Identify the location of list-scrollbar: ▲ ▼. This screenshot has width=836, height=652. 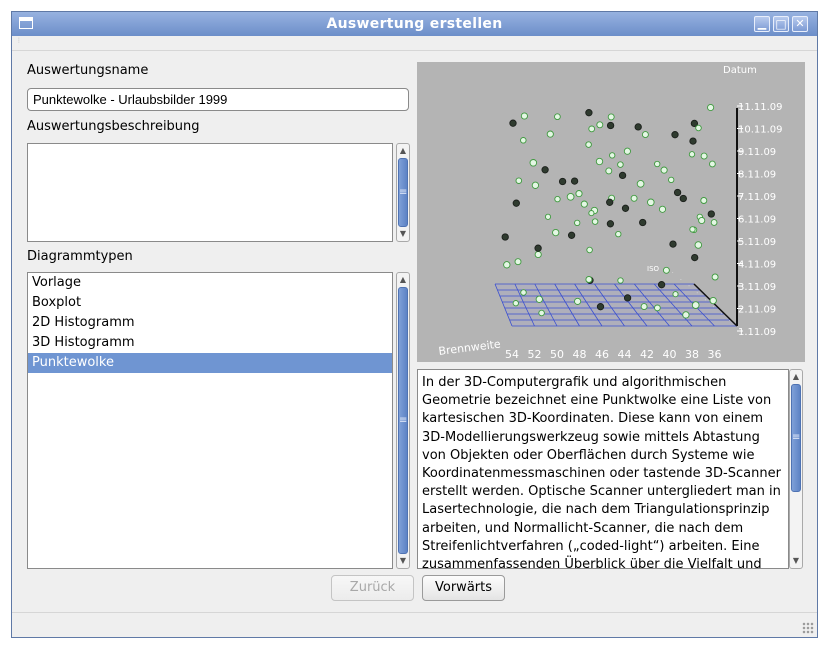
(403, 420).